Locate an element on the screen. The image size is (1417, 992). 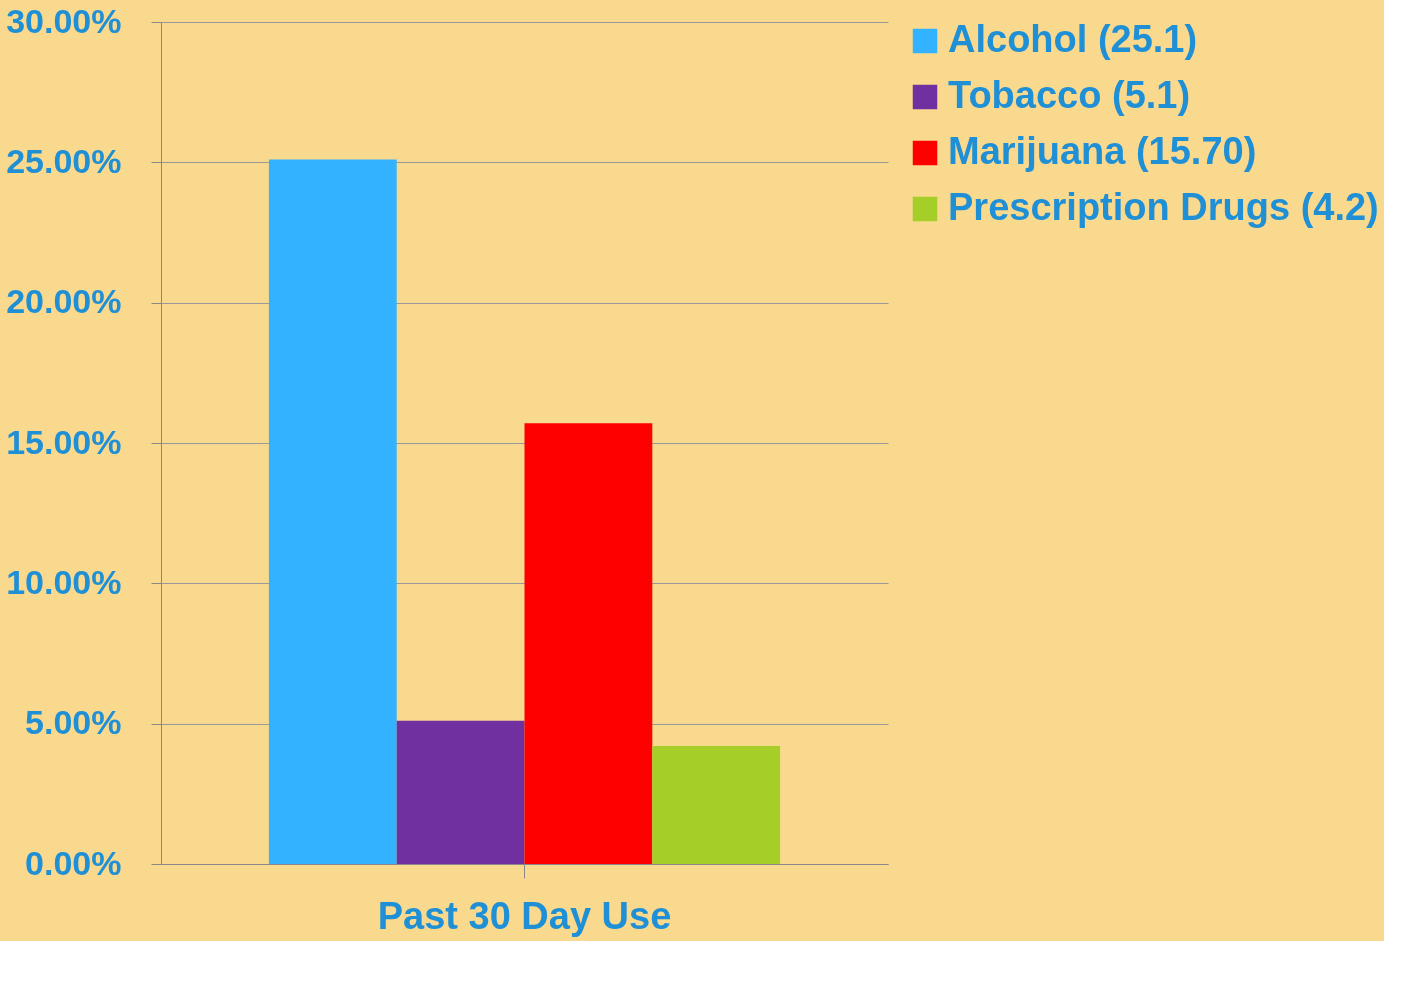
x-tick-label: Past 30 Day Use is located at coordinates (524, 915).